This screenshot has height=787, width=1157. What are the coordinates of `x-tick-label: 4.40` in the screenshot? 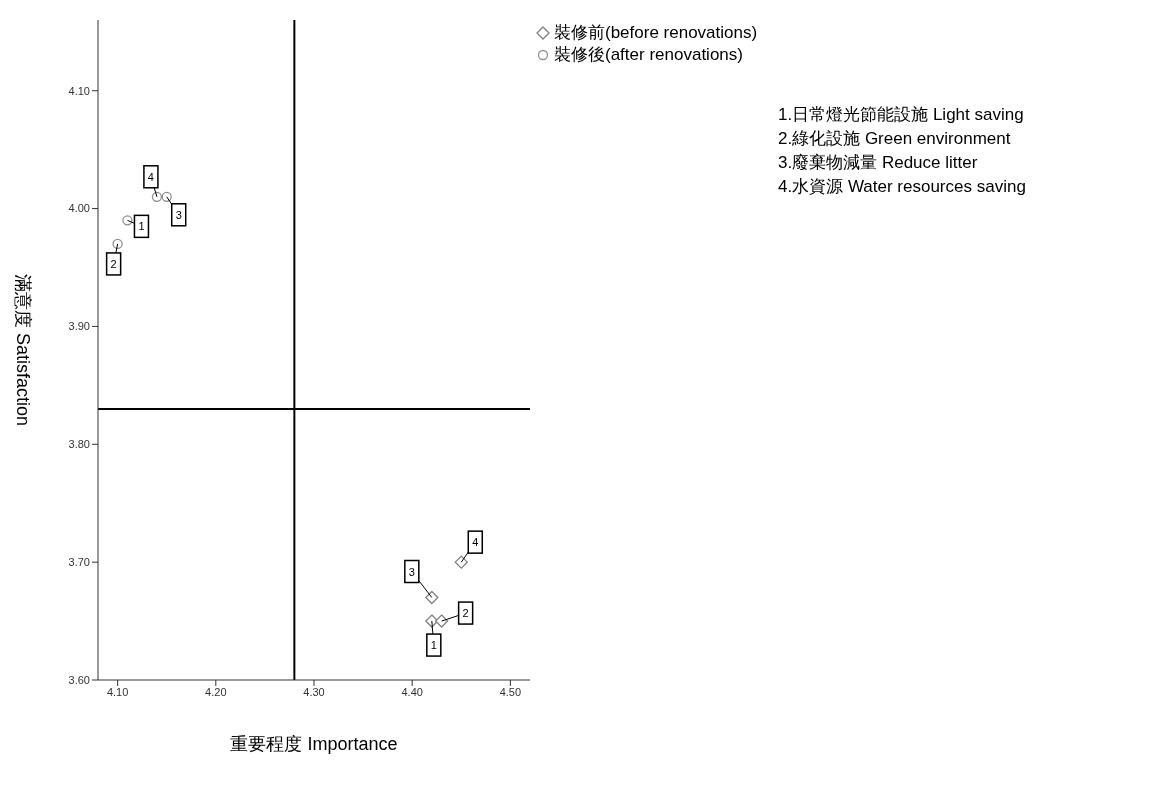 It's located at (412, 691).